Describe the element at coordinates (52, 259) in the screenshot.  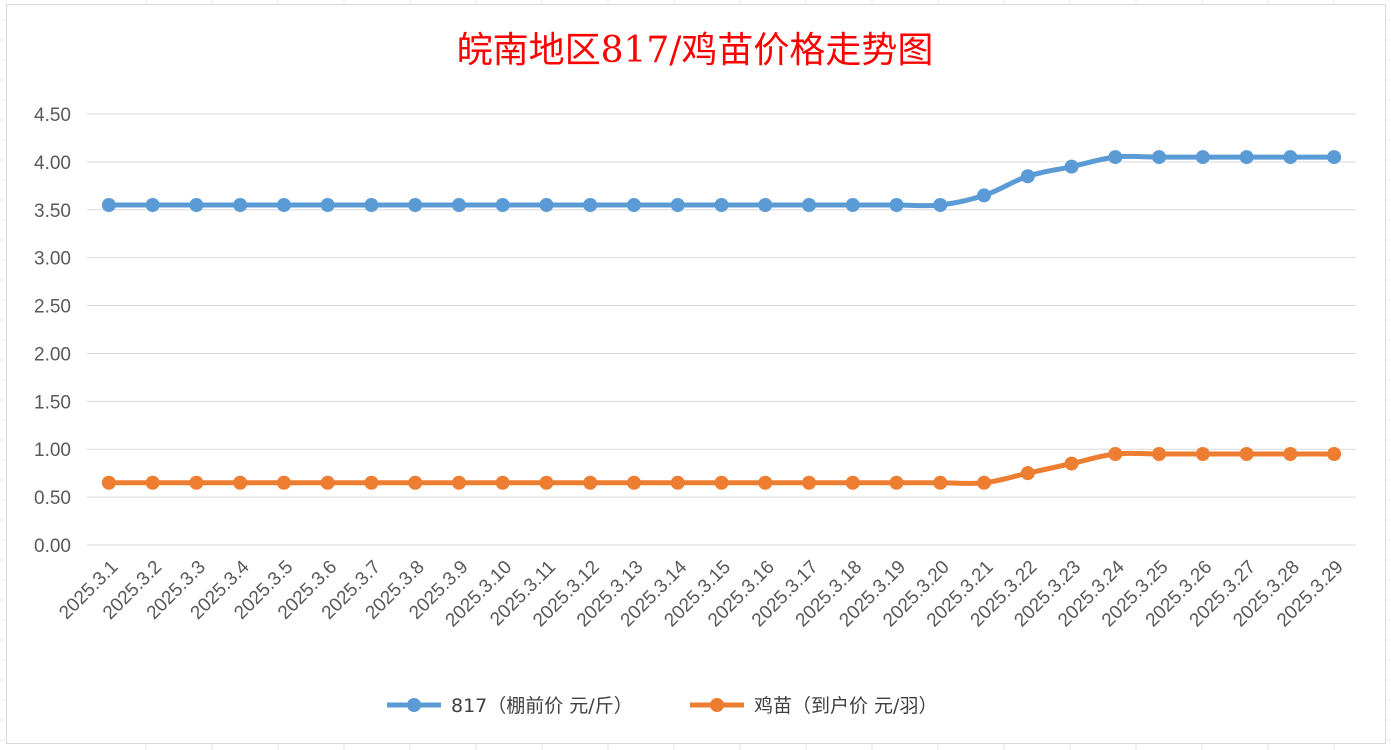
I see `y-tick-label: 3.00` at that location.